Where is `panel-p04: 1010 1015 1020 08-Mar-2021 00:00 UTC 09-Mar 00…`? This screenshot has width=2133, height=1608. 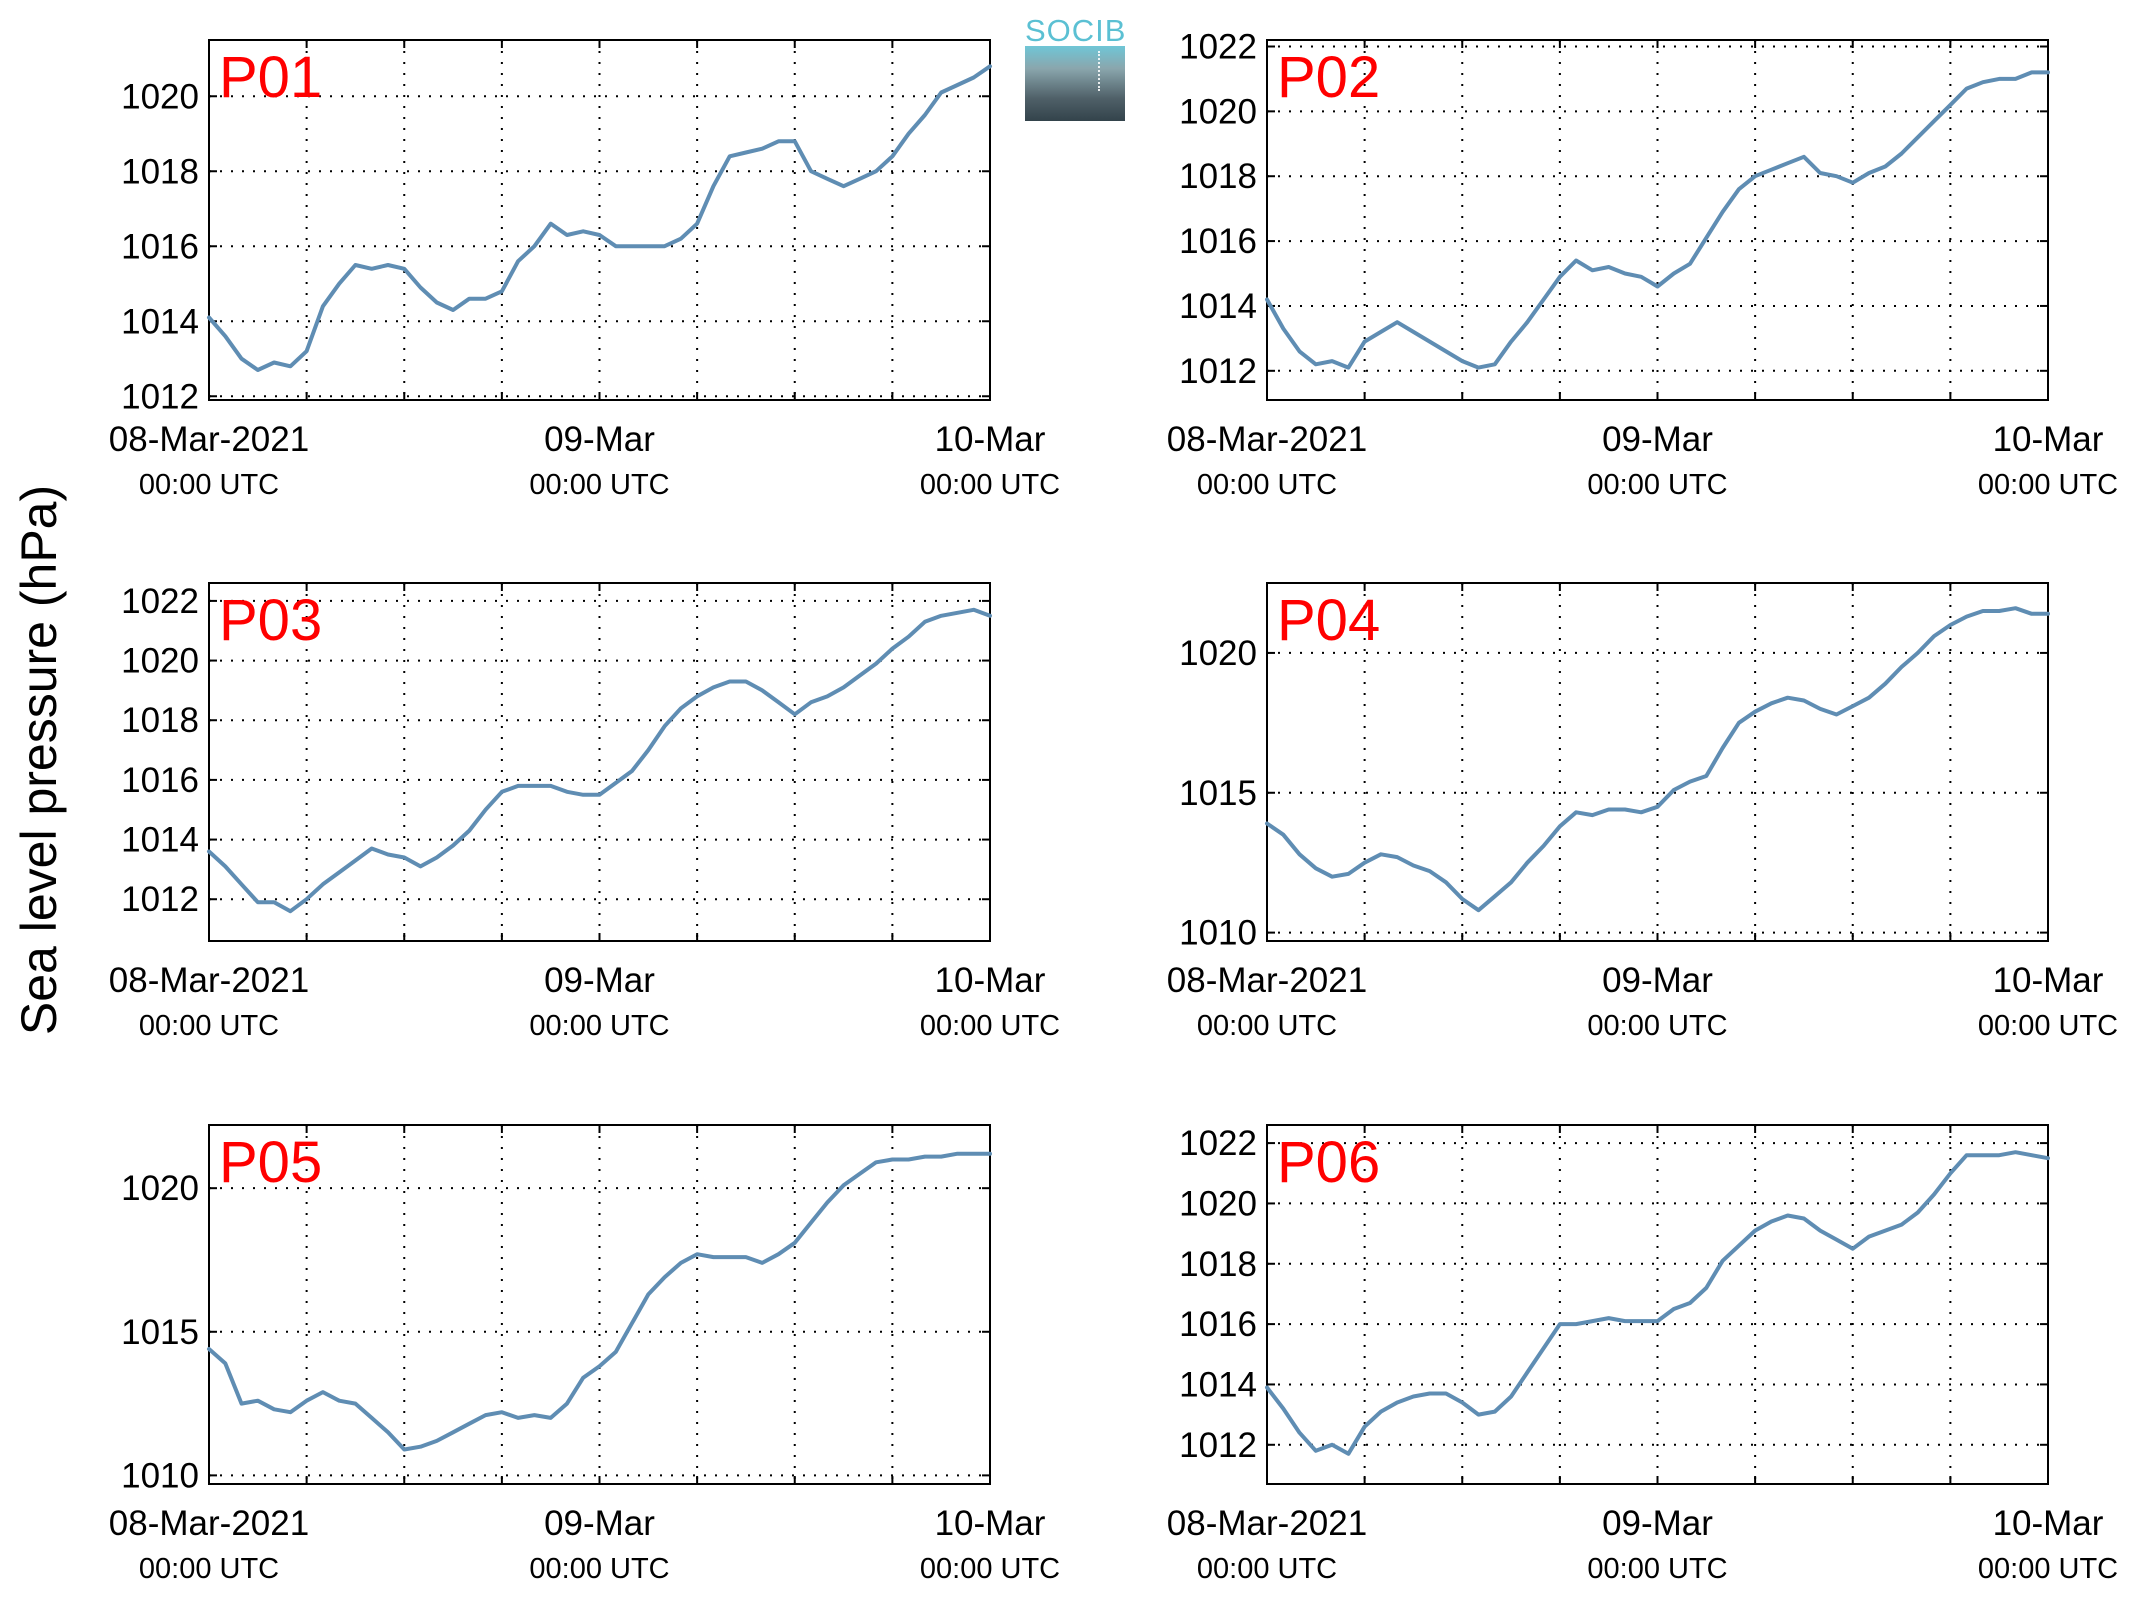
panel-p04: 1010 1015 1020 08-Mar-2021 00:00 UTC 09-Mar 00… is located at coordinates (1642, 812).